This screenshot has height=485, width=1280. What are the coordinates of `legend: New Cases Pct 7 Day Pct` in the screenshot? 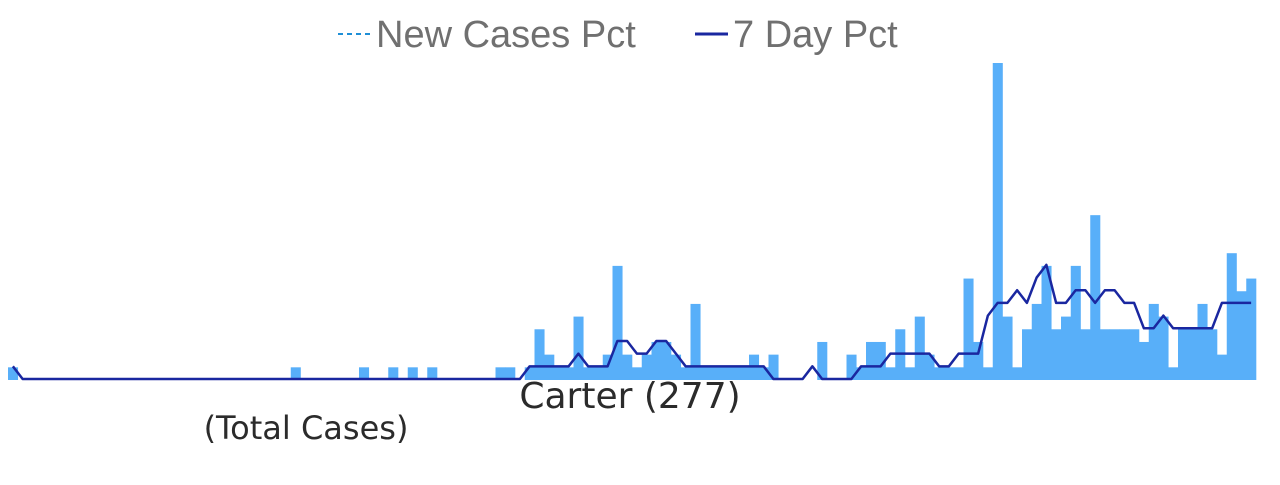 It's located at (618, 35).